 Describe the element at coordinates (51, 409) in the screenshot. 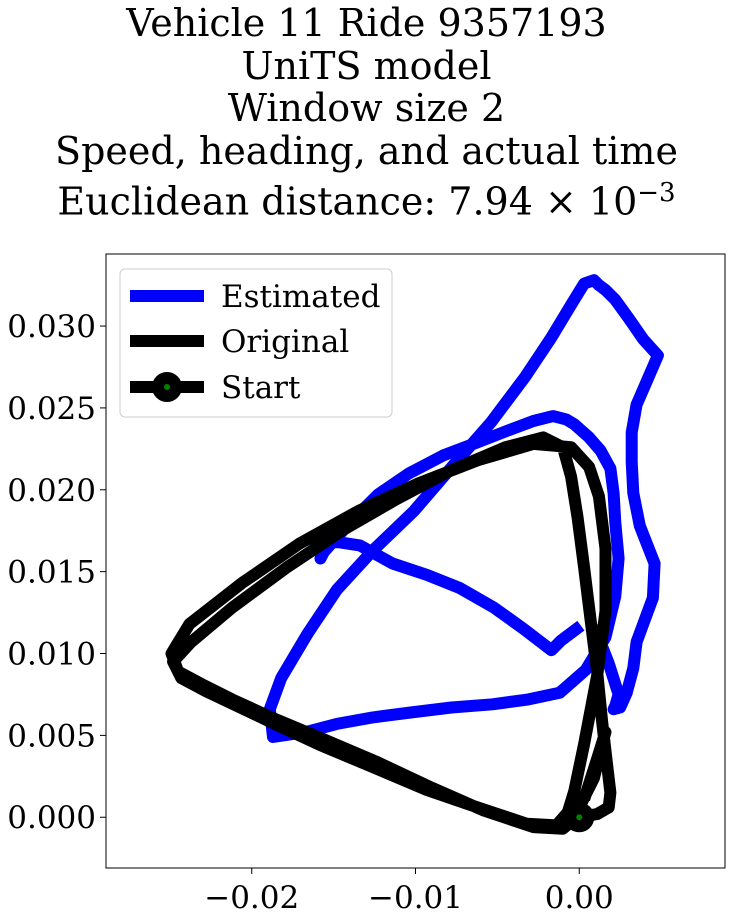

I see `y-tick-label: 0.025` at that location.